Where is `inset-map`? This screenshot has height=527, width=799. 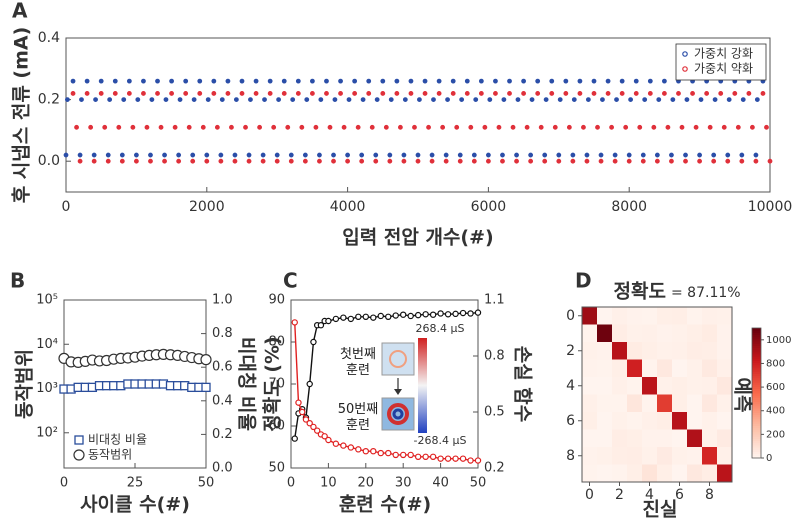 inset-map is located at coordinates (398, 414).